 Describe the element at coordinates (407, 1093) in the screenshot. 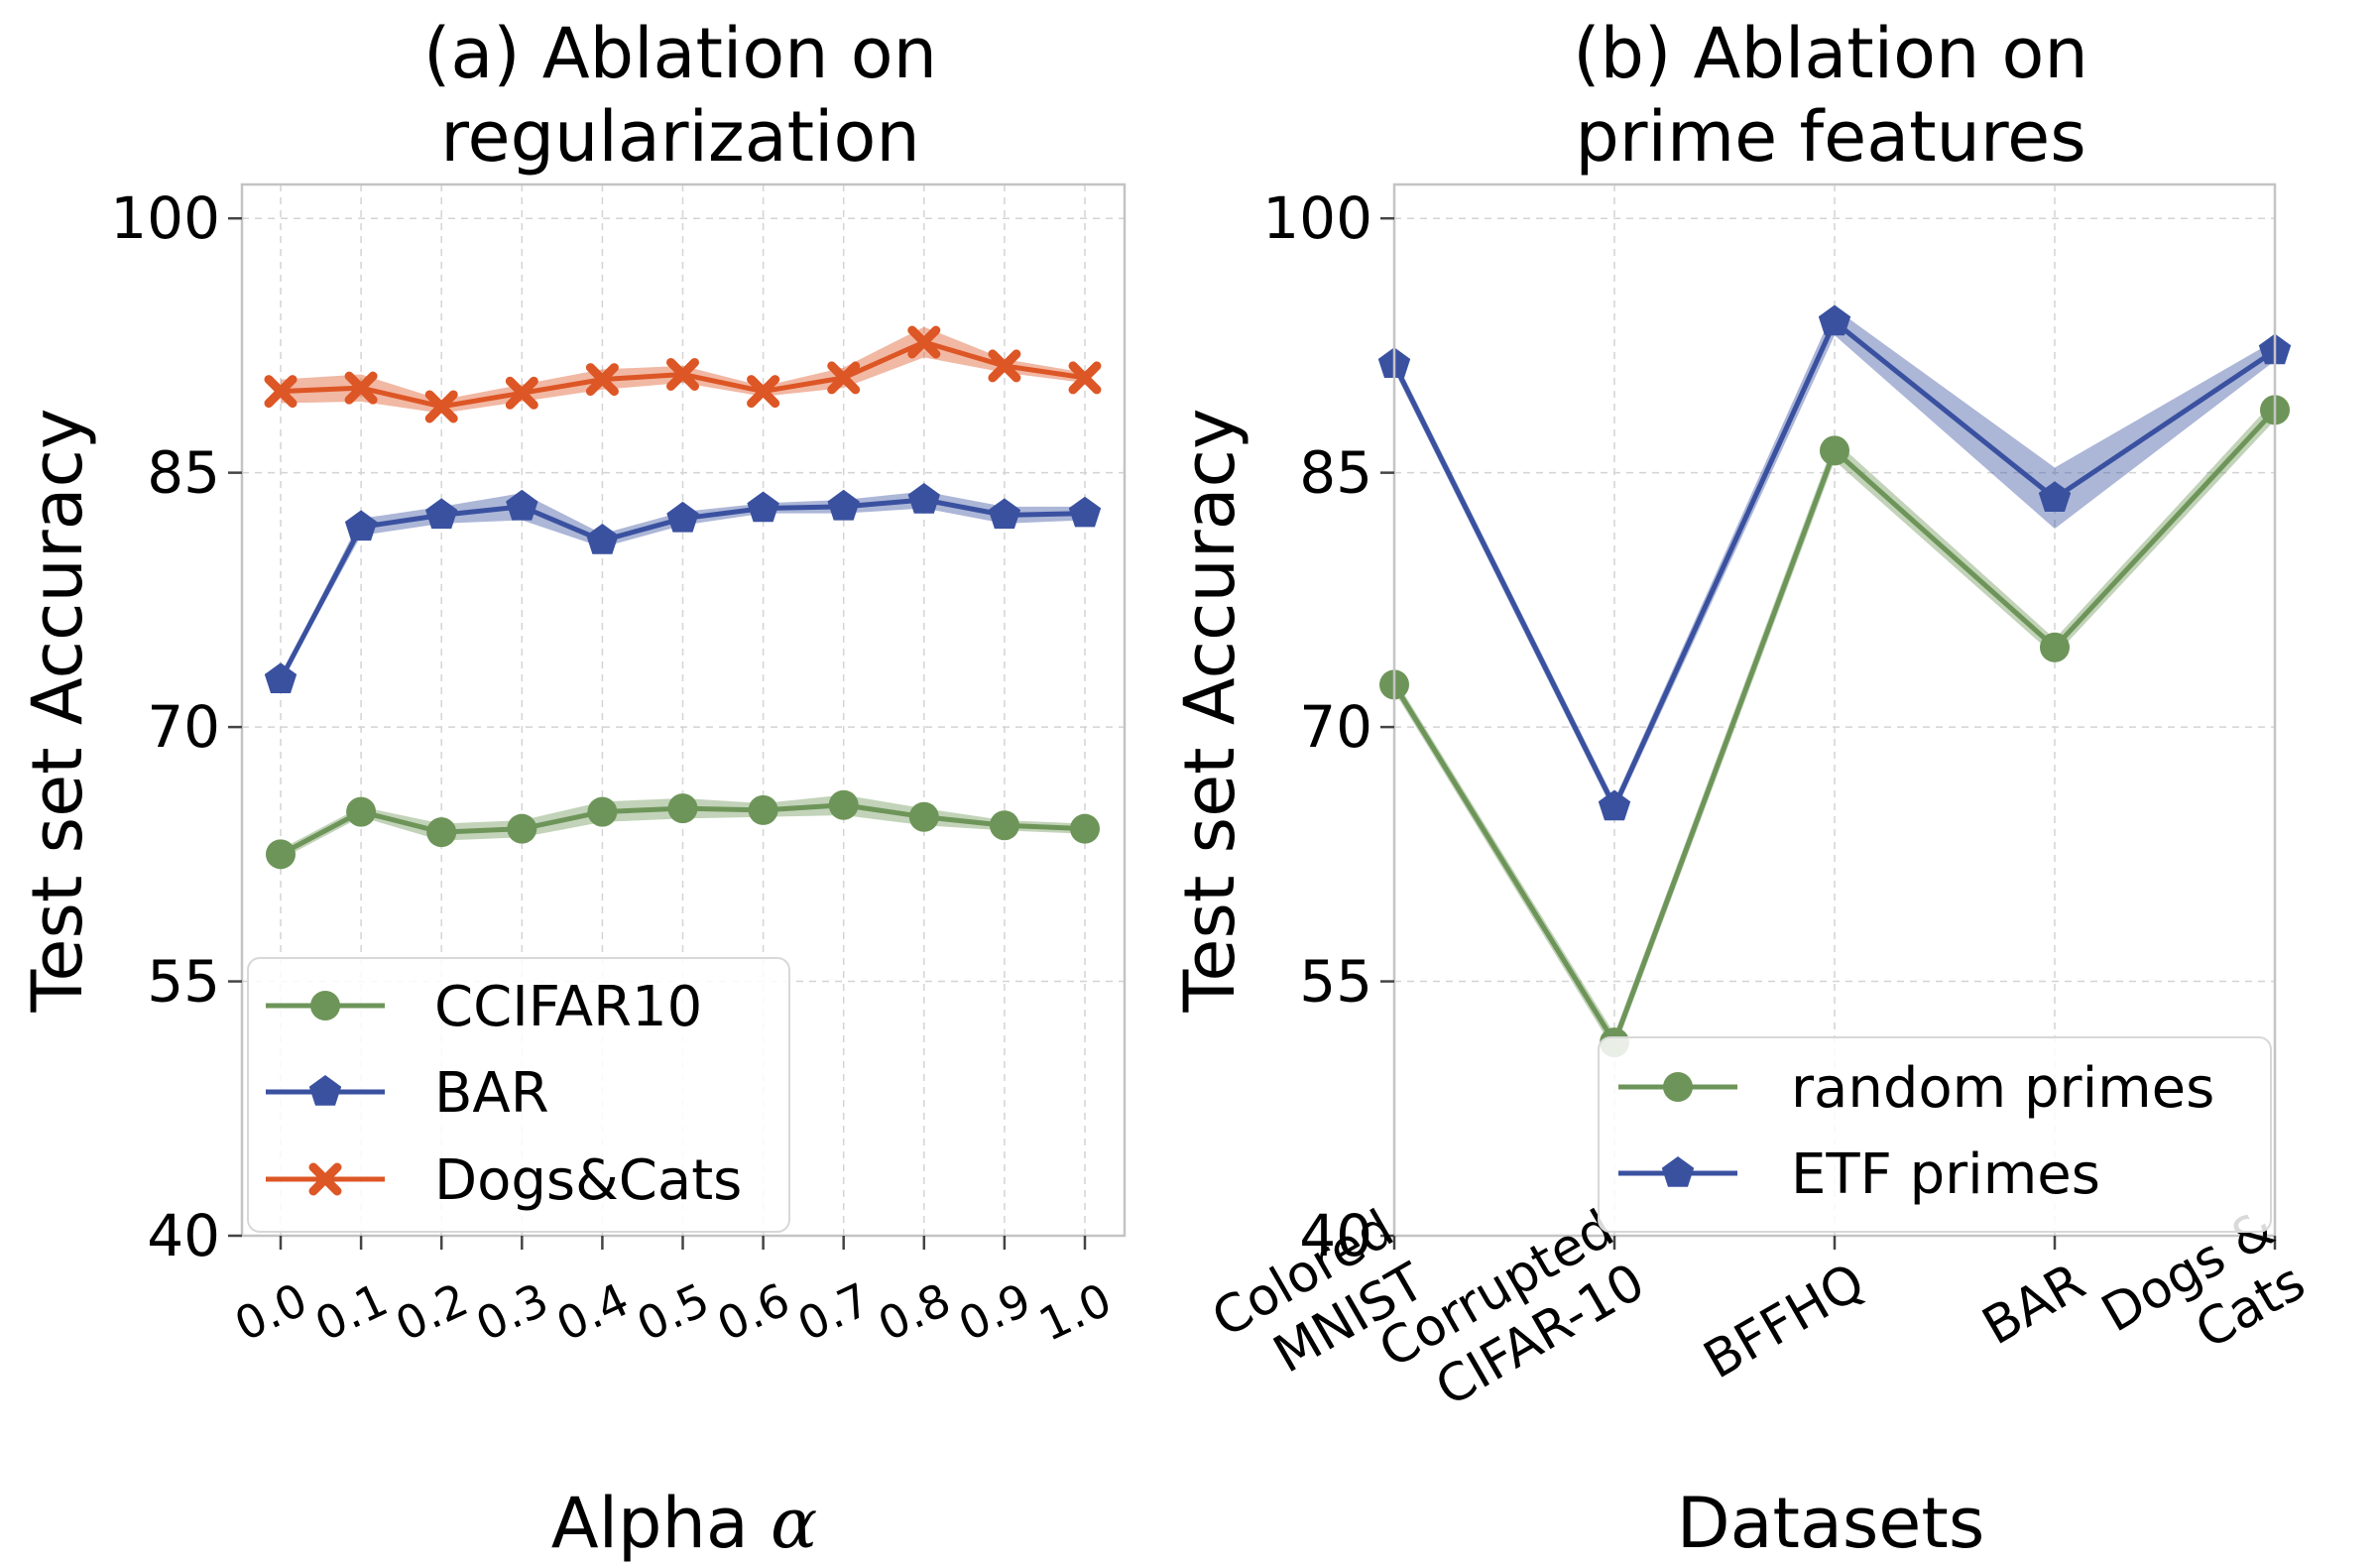

I see `legend-entry-bar: BAR` at that location.